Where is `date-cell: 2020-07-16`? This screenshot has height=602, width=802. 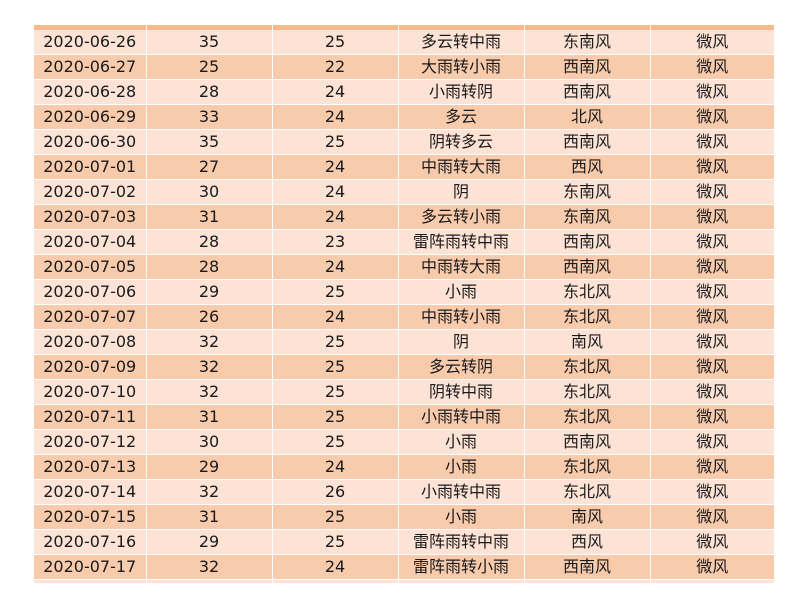
date-cell: 2020-07-16 is located at coordinates (90, 542).